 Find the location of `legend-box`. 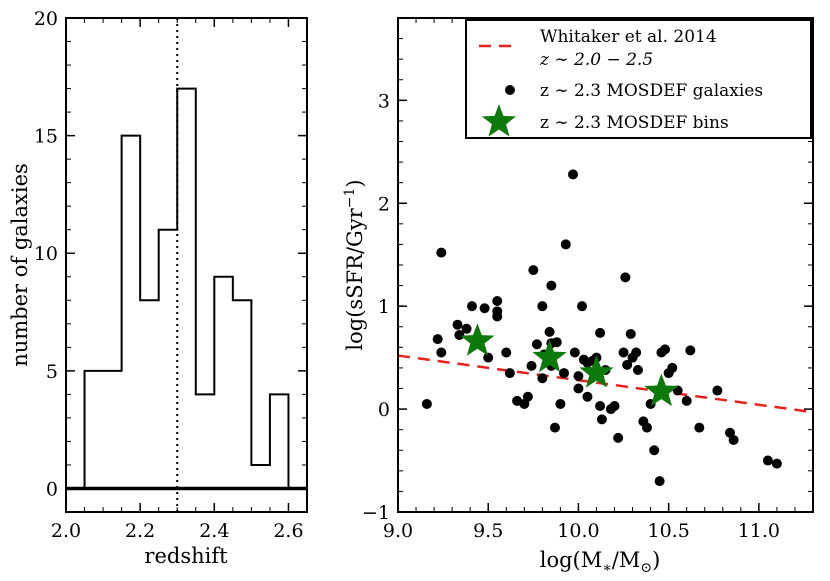

legend-box is located at coordinates (638, 79).